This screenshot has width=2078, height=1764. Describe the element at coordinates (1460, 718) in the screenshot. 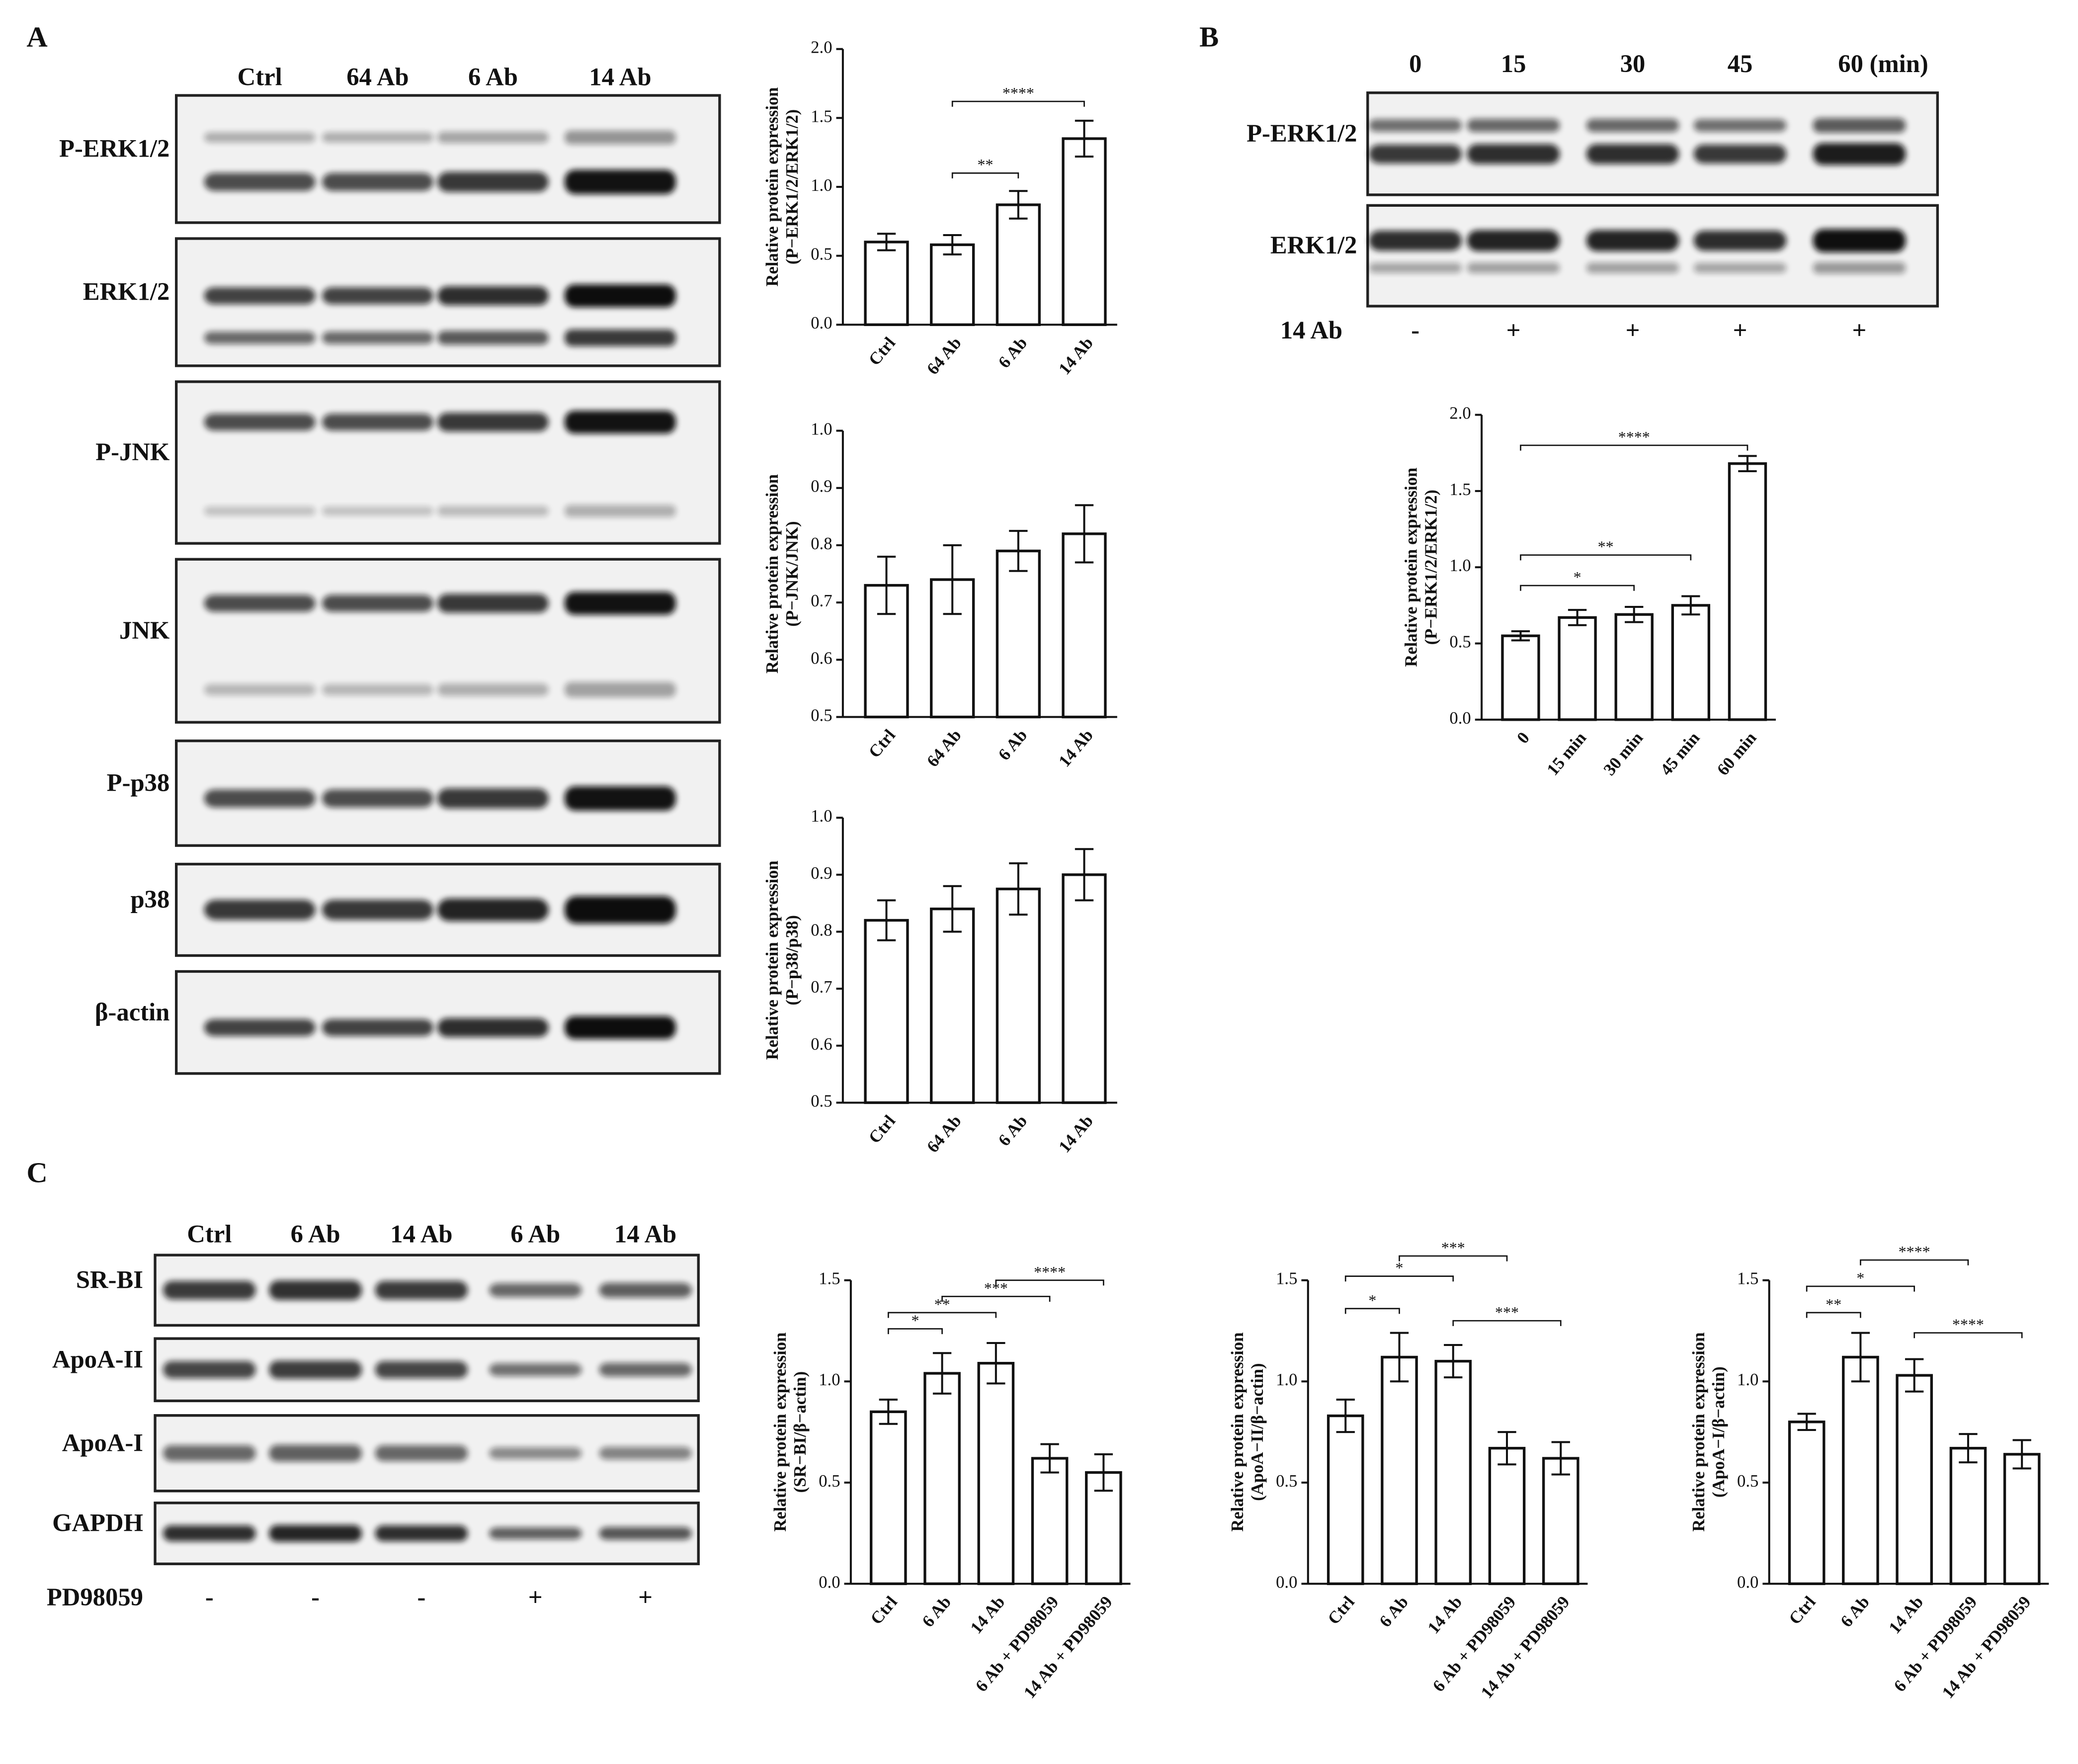

I see `y-tick-label: 0.0` at that location.